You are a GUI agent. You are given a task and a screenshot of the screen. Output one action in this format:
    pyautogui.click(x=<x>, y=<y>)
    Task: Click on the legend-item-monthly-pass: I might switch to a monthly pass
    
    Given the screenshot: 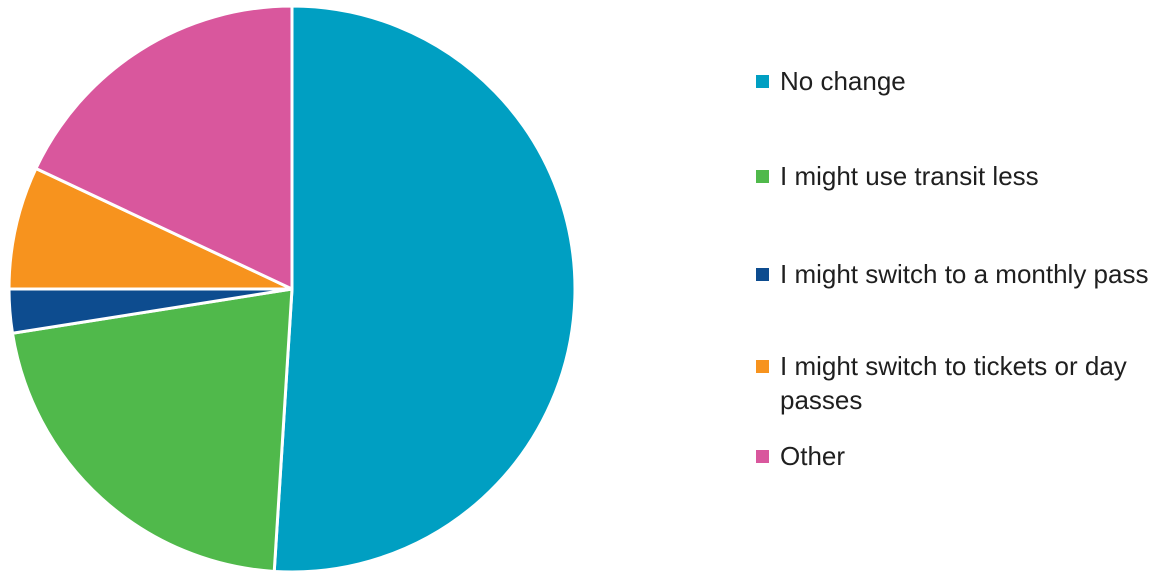 What is the action you would take?
    pyautogui.click(x=958, y=274)
    